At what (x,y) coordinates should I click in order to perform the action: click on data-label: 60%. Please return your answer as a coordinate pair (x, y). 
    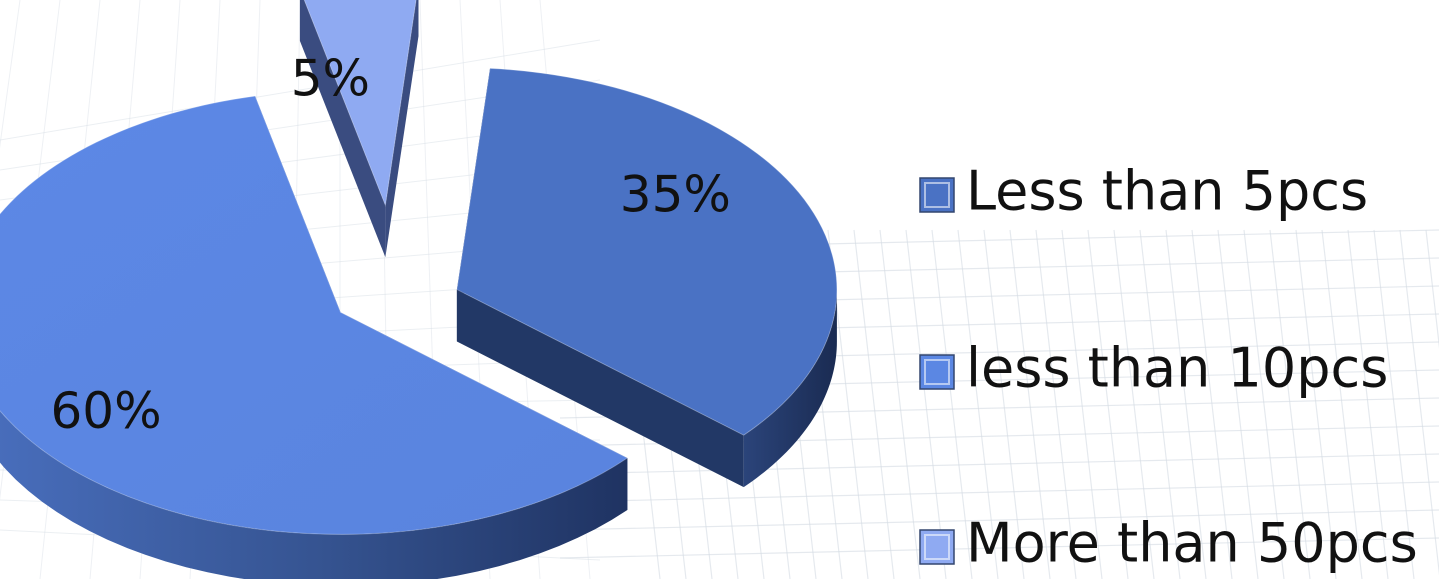
    Looking at the image, I should click on (105, 411).